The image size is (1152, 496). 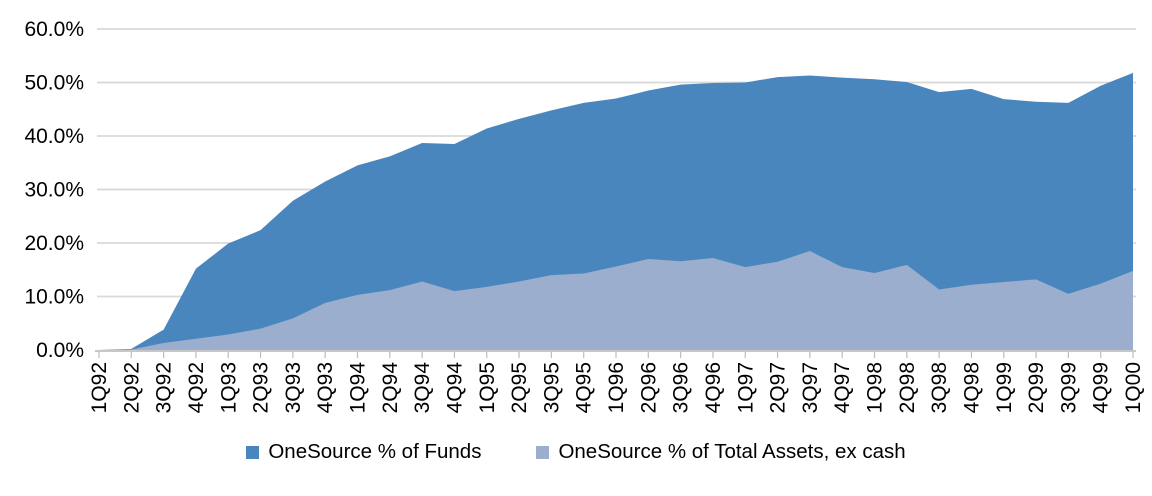 What do you see at coordinates (293, 387) in the screenshot?
I see `x-axis-tick-label: 3Q93` at bounding box center [293, 387].